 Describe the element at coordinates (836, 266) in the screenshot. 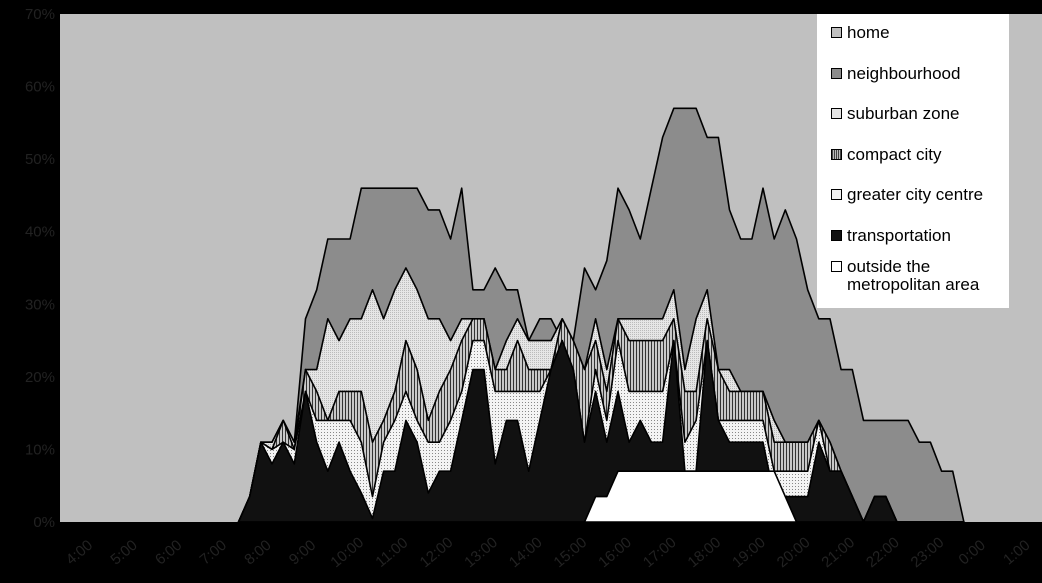

I see `legend-swatch-outside` at that location.